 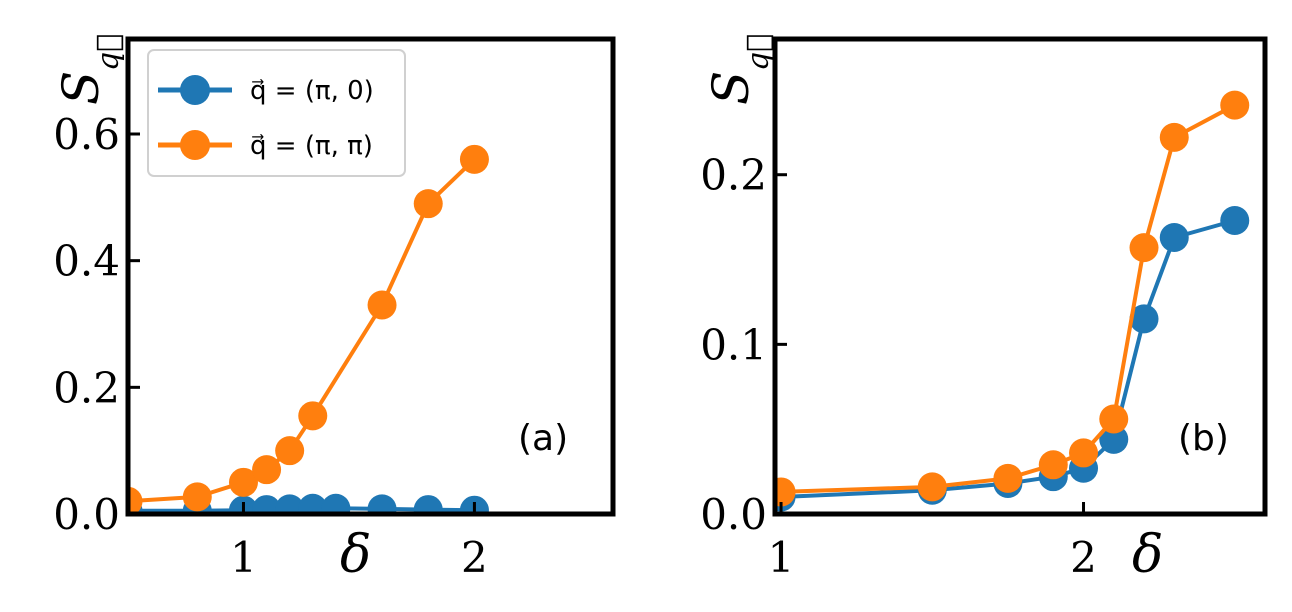 I want to click on y-axis-label-a: S q⃗, so click(x=89, y=69).